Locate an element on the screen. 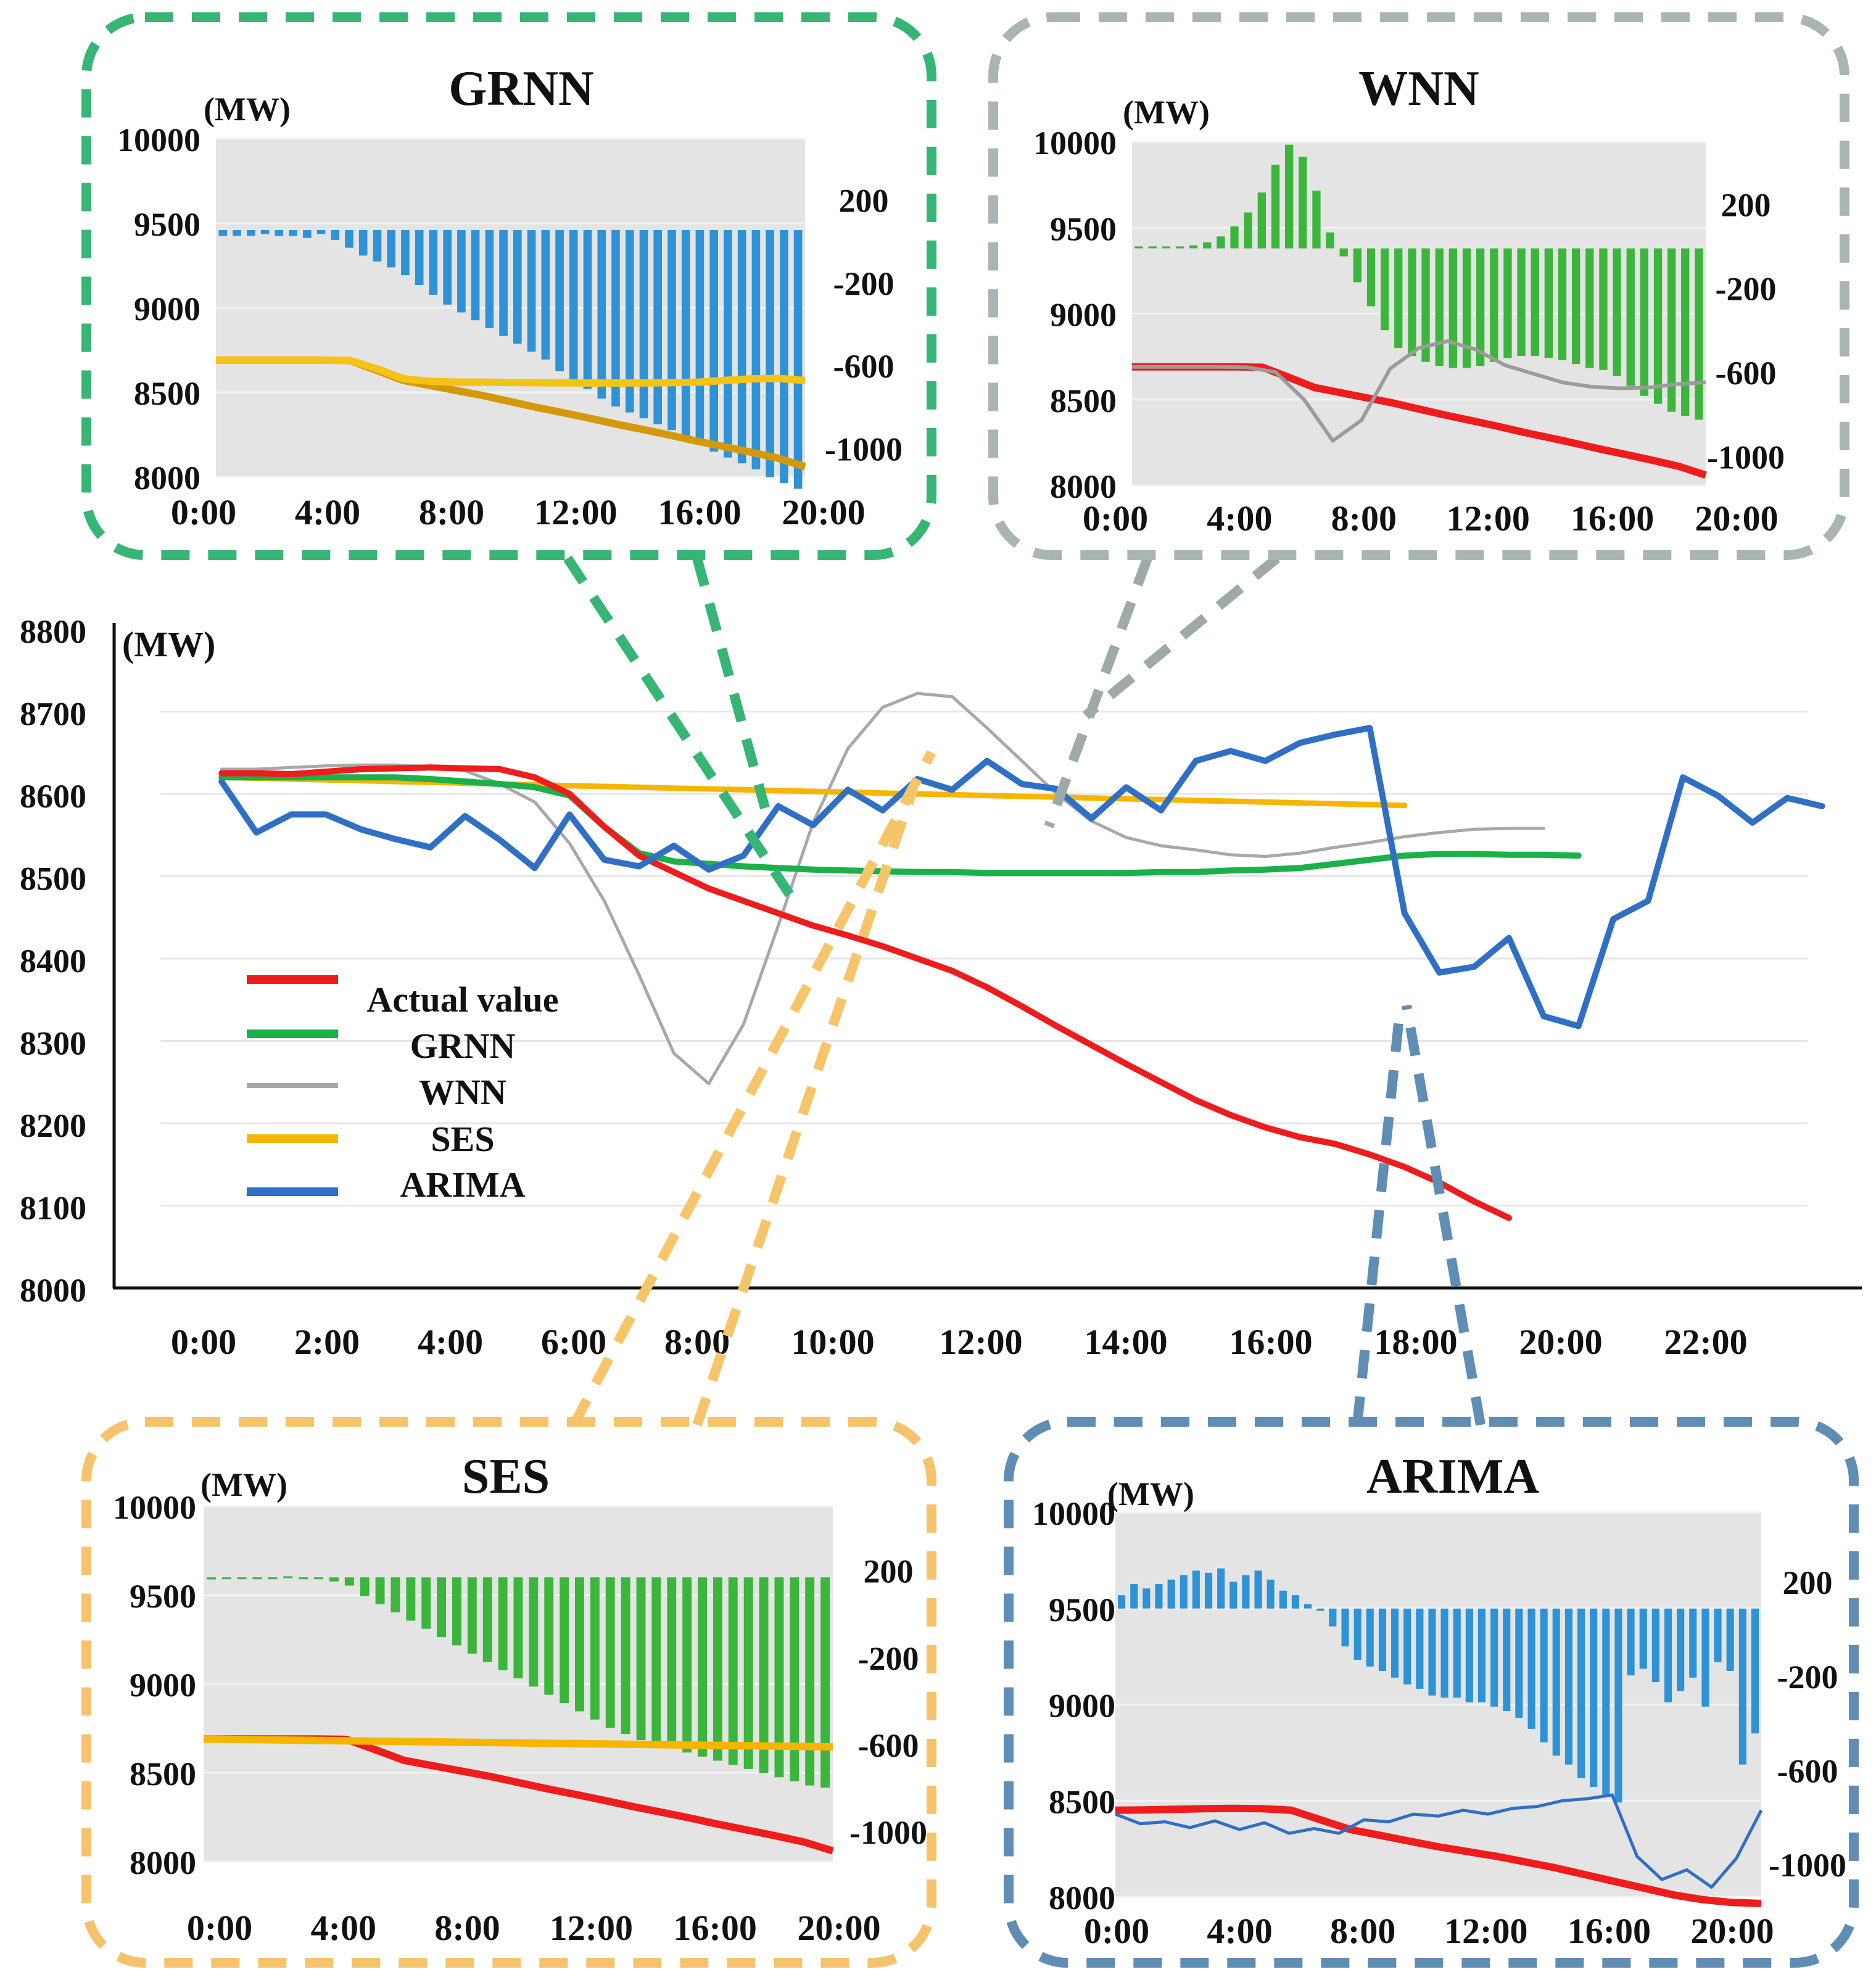  legend-label-wnn: WNN is located at coordinates (462, 1092).